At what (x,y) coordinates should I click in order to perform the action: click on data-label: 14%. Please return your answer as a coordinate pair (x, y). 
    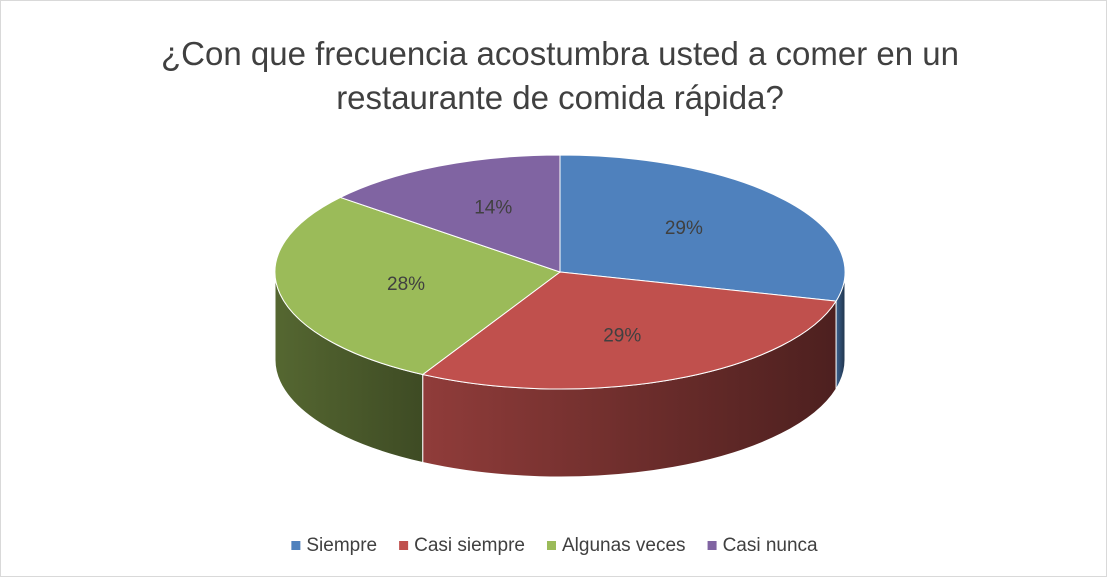
    Looking at the image, I should click on (493, 207).